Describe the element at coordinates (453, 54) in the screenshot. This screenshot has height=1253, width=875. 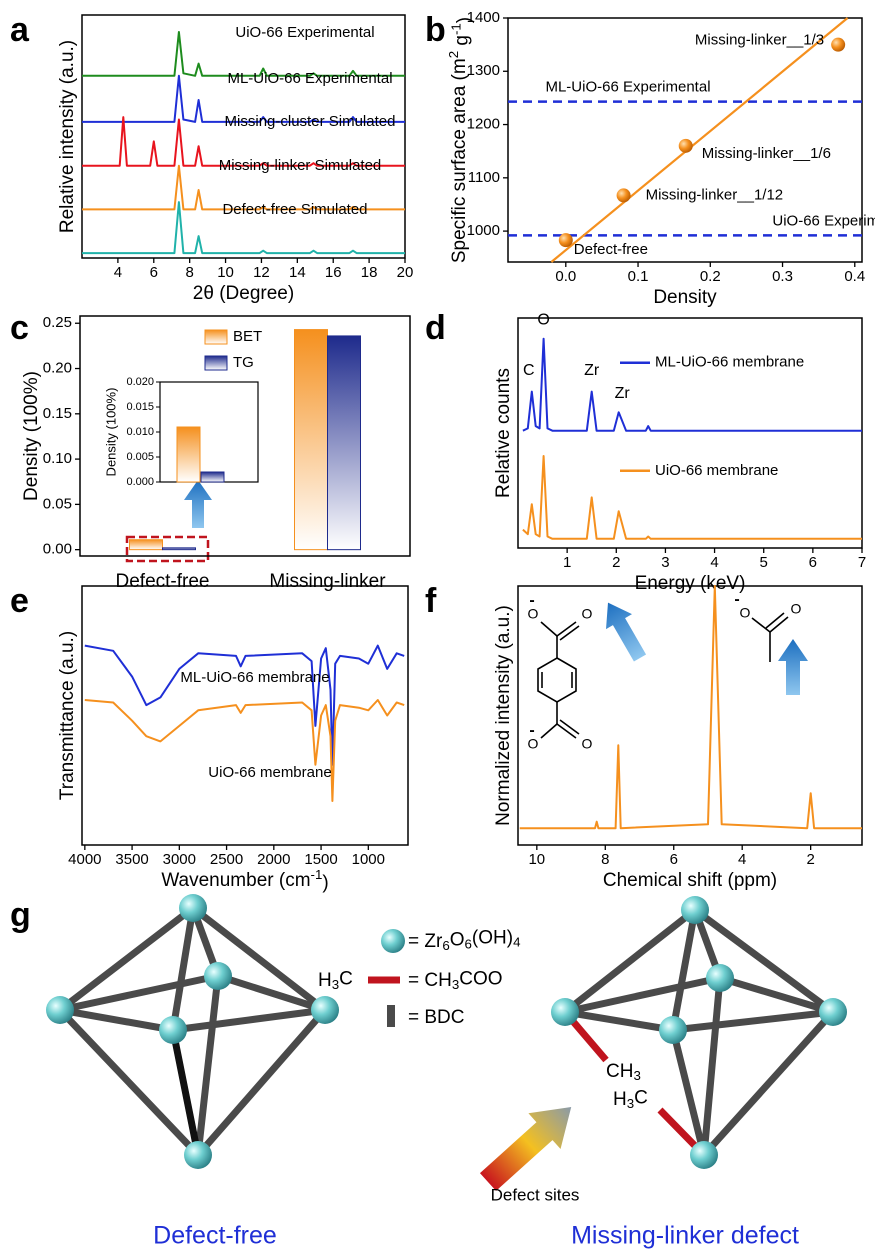
I see `y-axis-label-part: 2` at that location.